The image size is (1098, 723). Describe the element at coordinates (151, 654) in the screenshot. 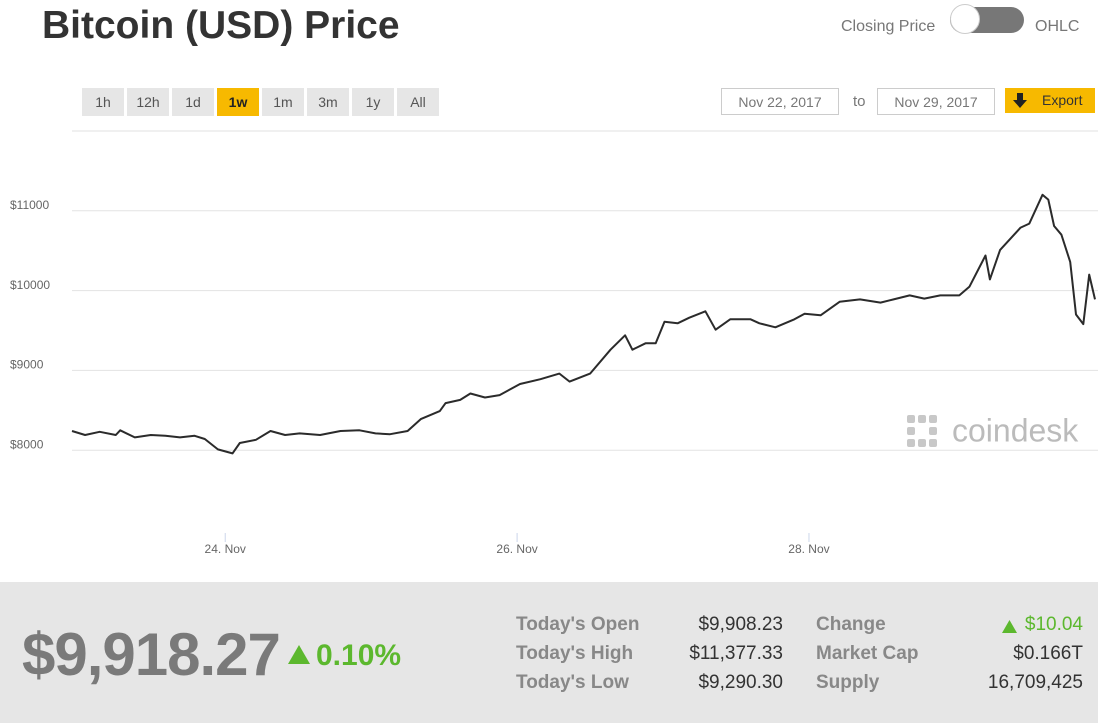

I see `current-price: $9,918.27` at that location.